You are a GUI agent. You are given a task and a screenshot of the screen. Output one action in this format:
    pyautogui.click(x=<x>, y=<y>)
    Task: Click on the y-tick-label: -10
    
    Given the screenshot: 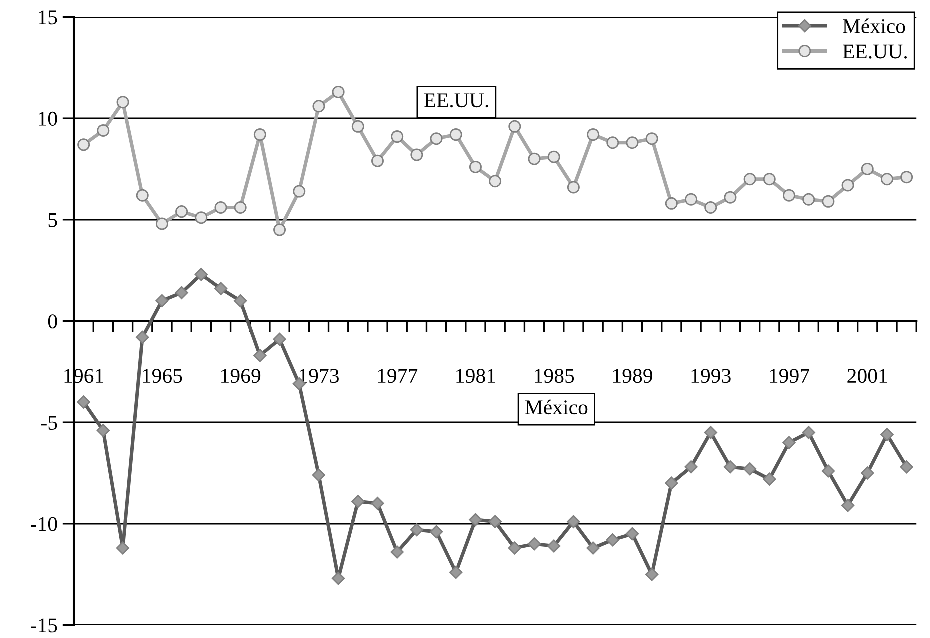 What is the action you would take?
    pyautogui.click(x=44, y=524)
    